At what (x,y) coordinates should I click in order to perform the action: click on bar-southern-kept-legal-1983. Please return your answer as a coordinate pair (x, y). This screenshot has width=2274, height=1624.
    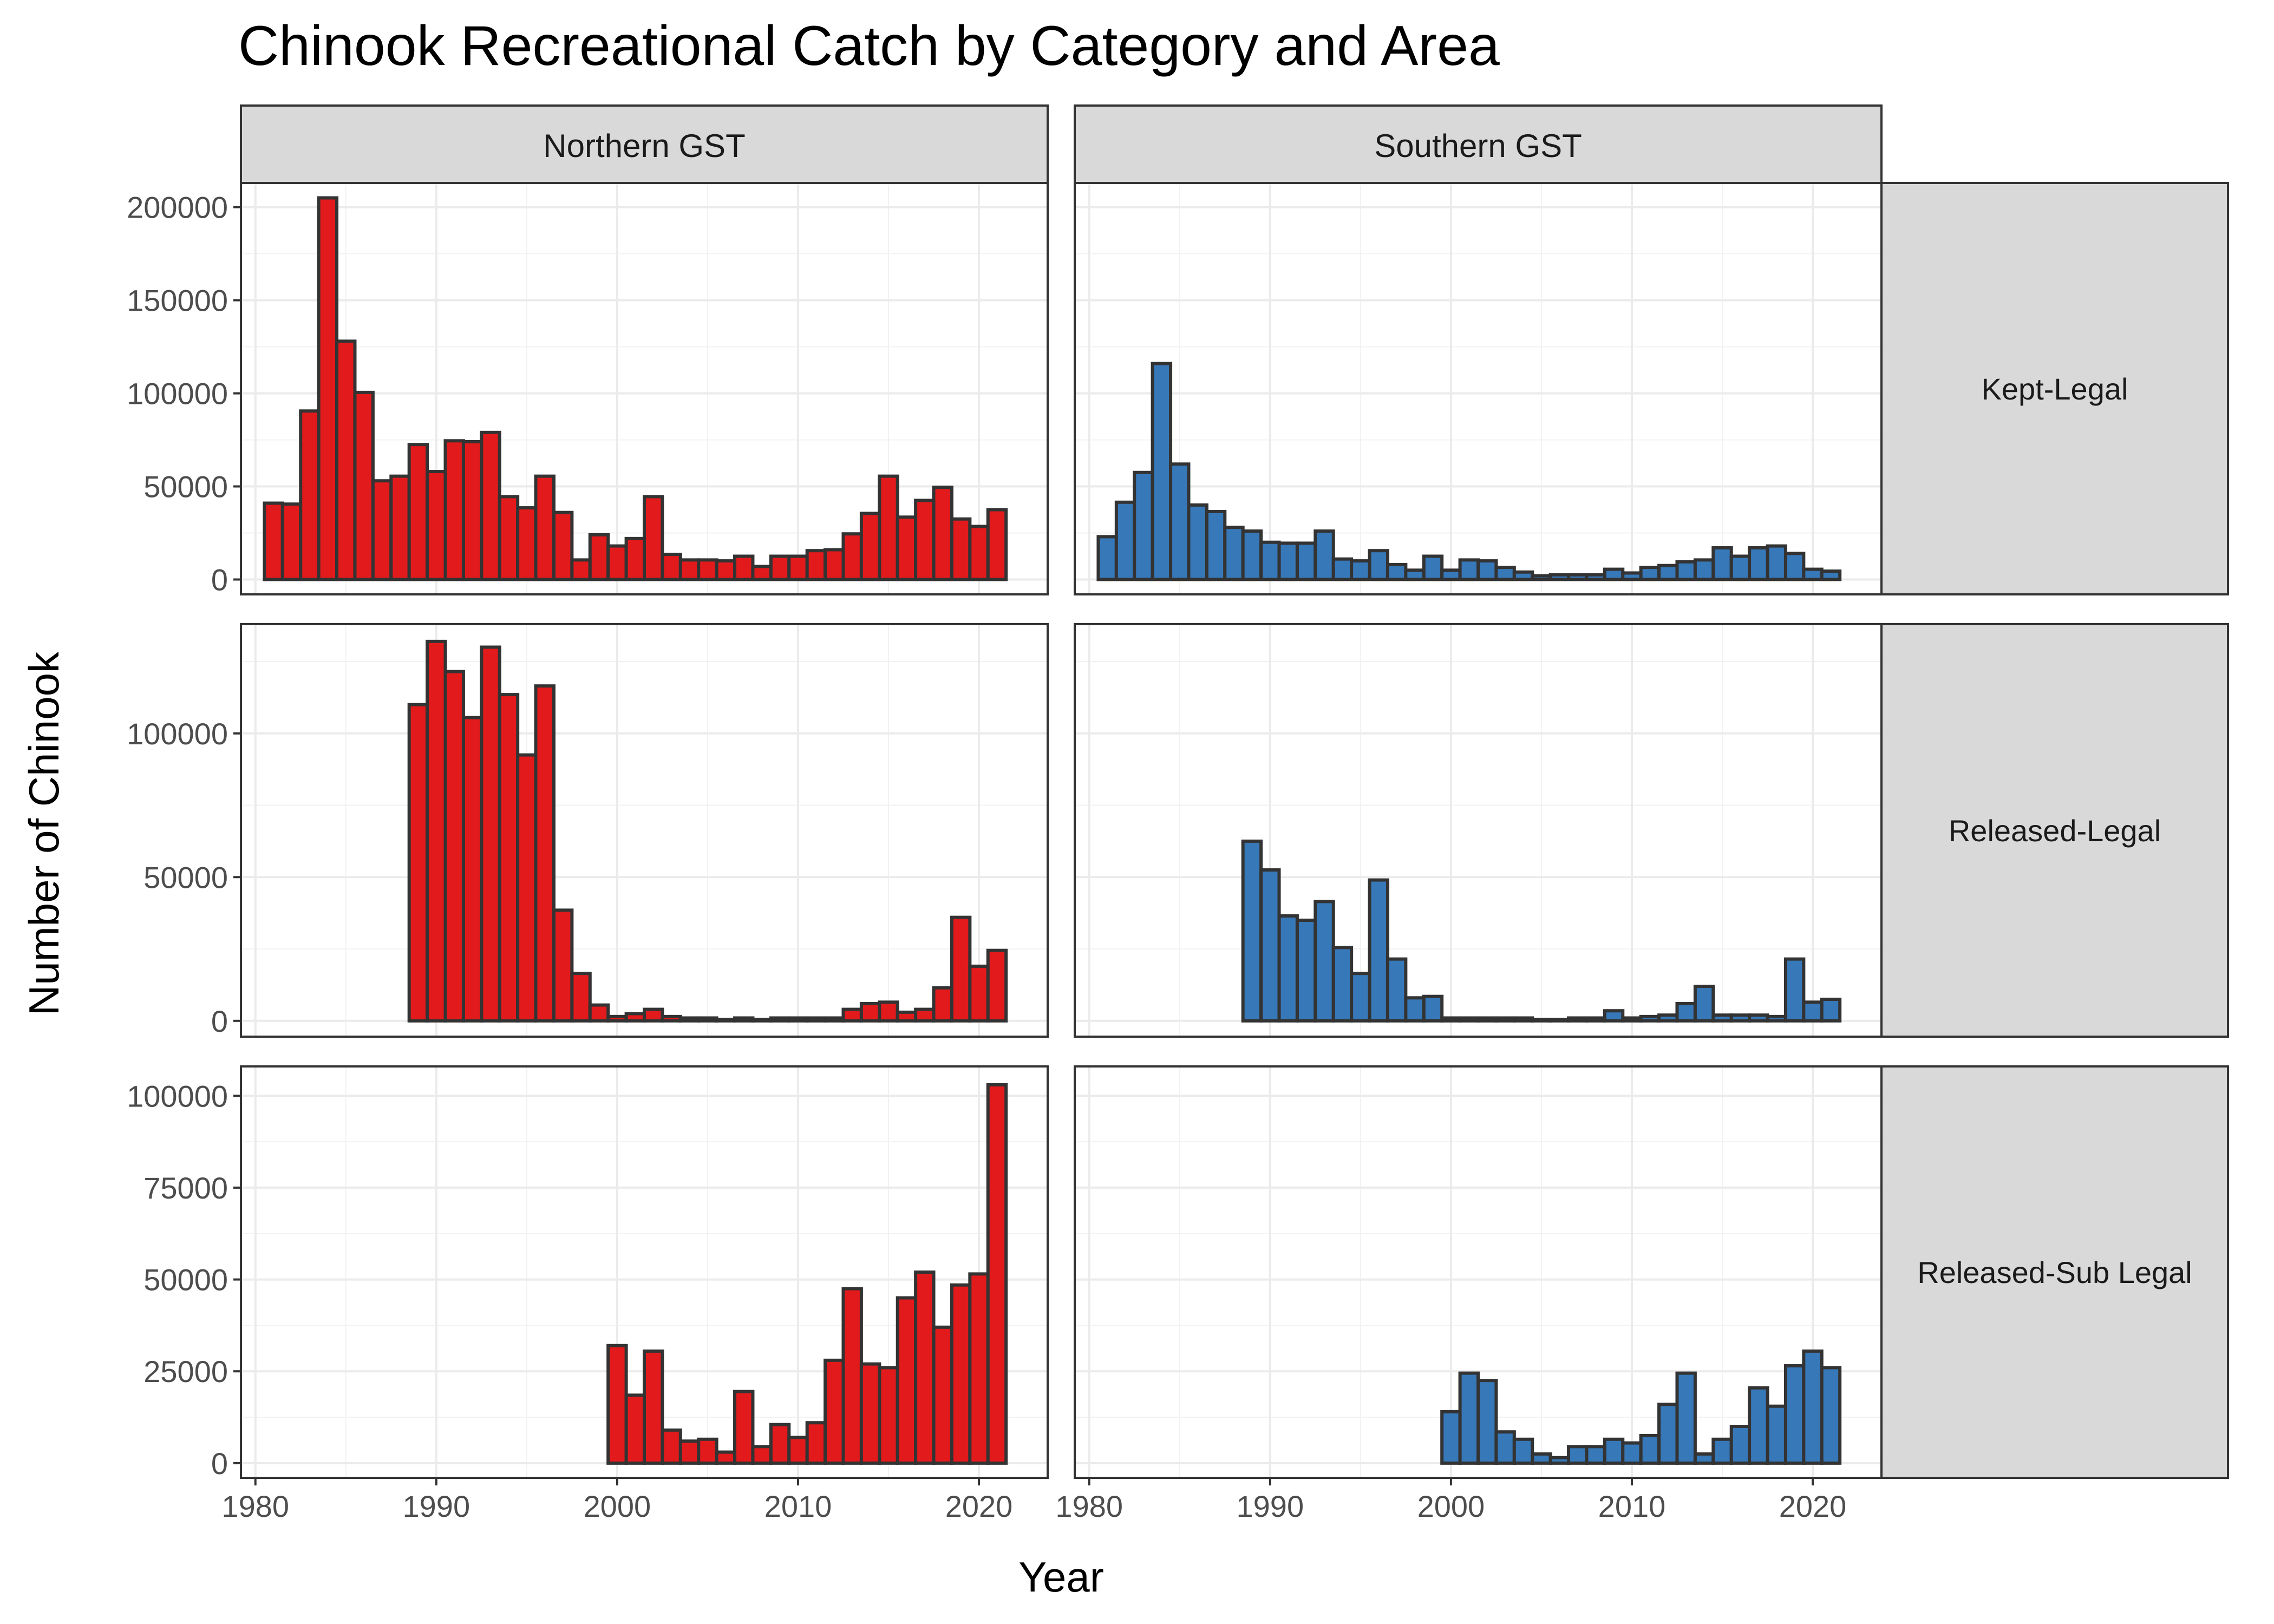
    Looking at the image, I should click on (1144, 525).